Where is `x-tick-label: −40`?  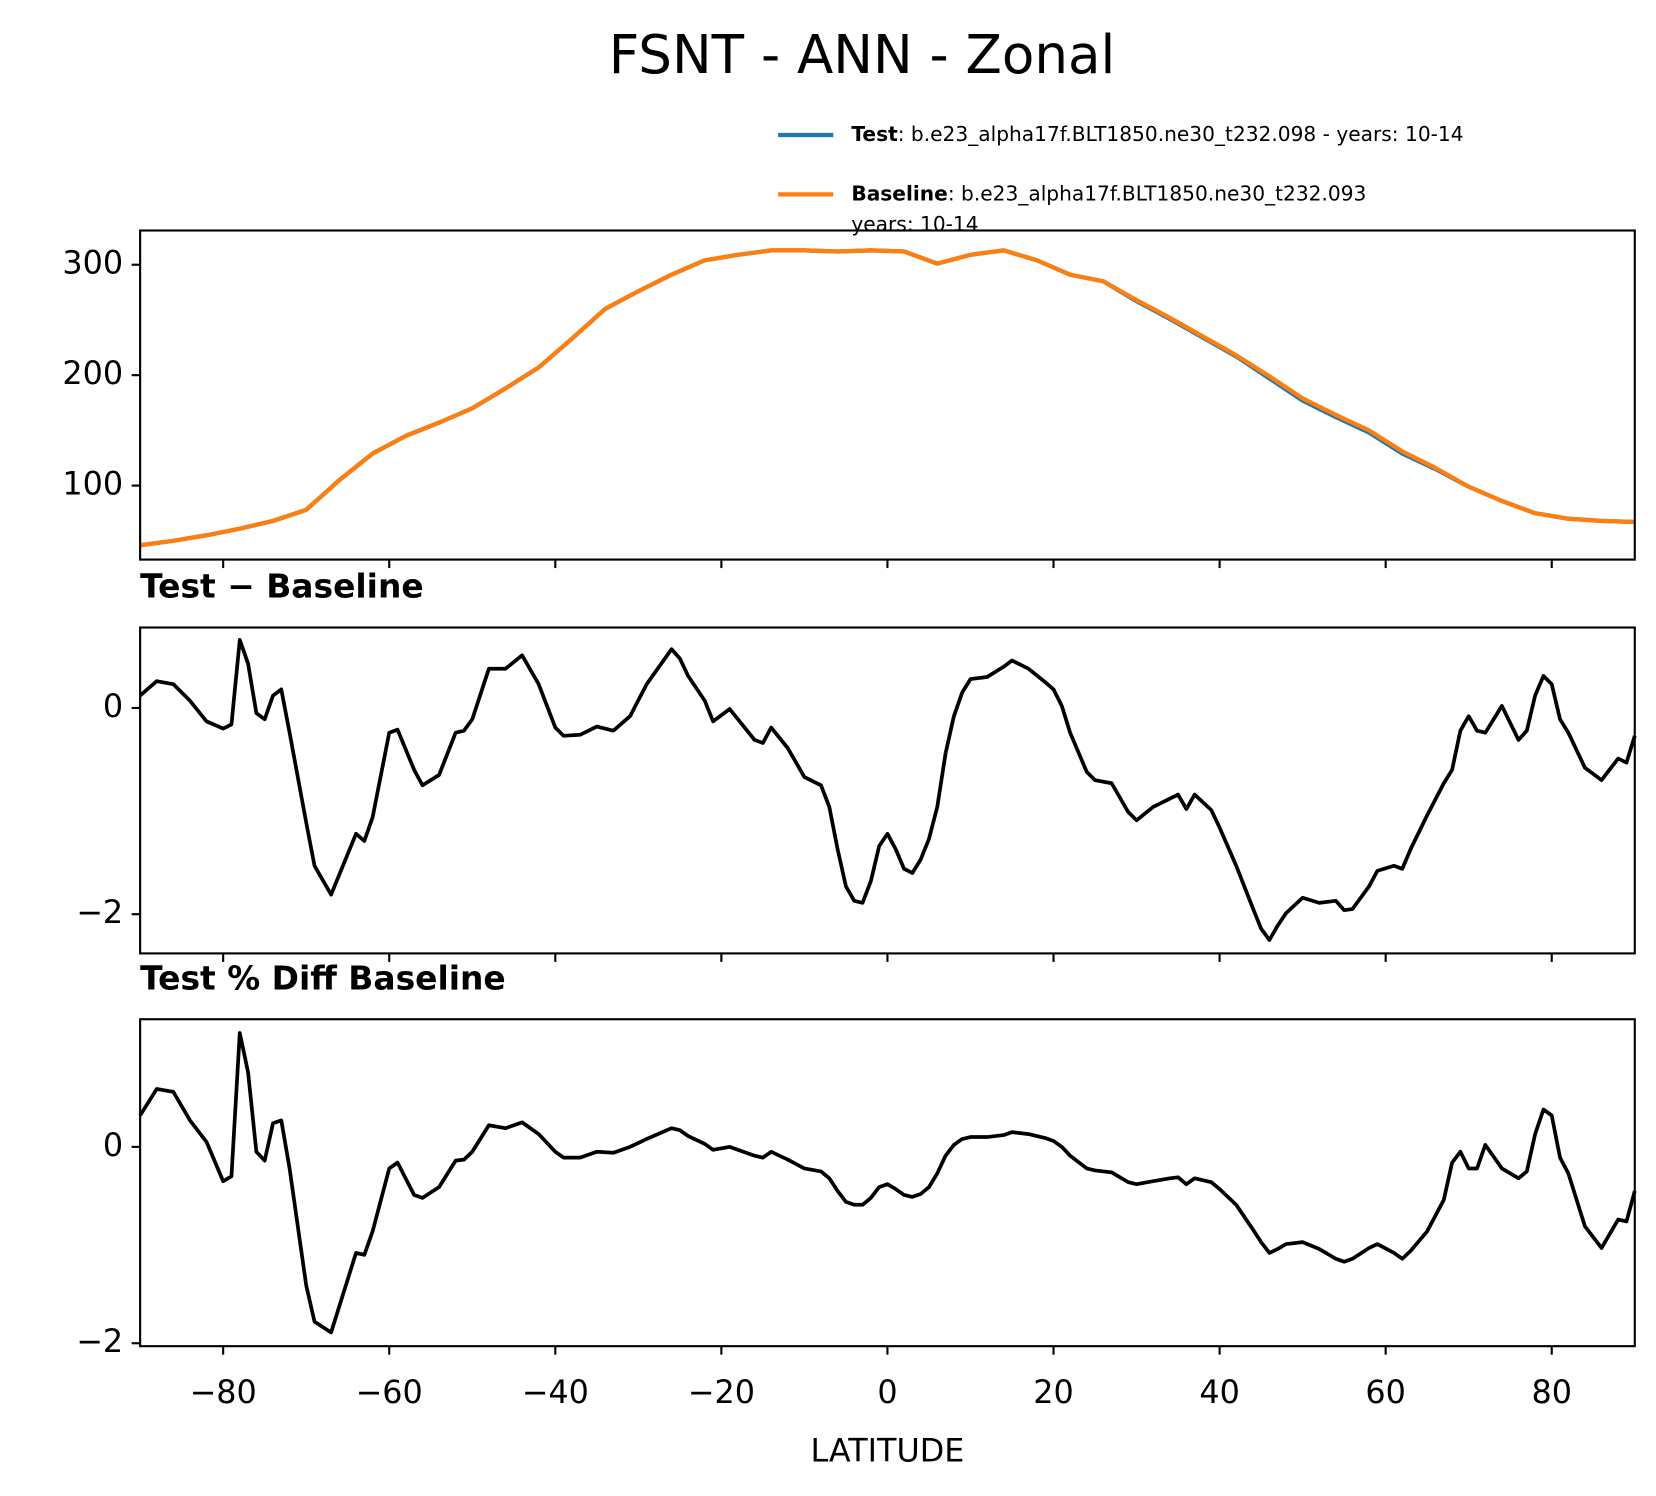
x-tick-label: −40 is located at coordinates (555, 1392).